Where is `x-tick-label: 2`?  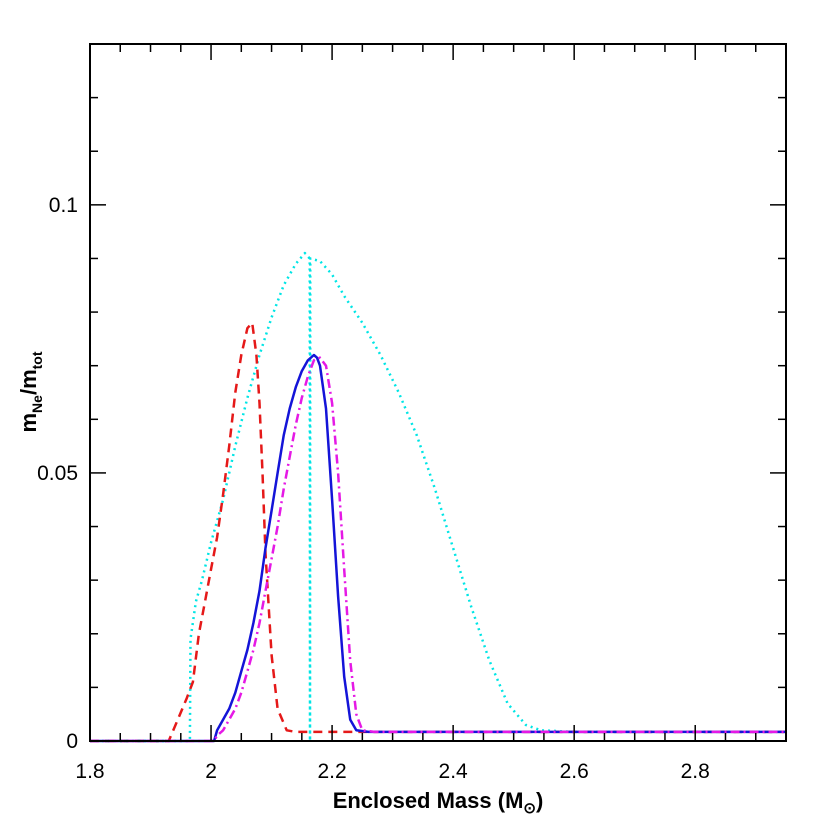 x-tick-label: 2 is located at coordinates (211, 771).